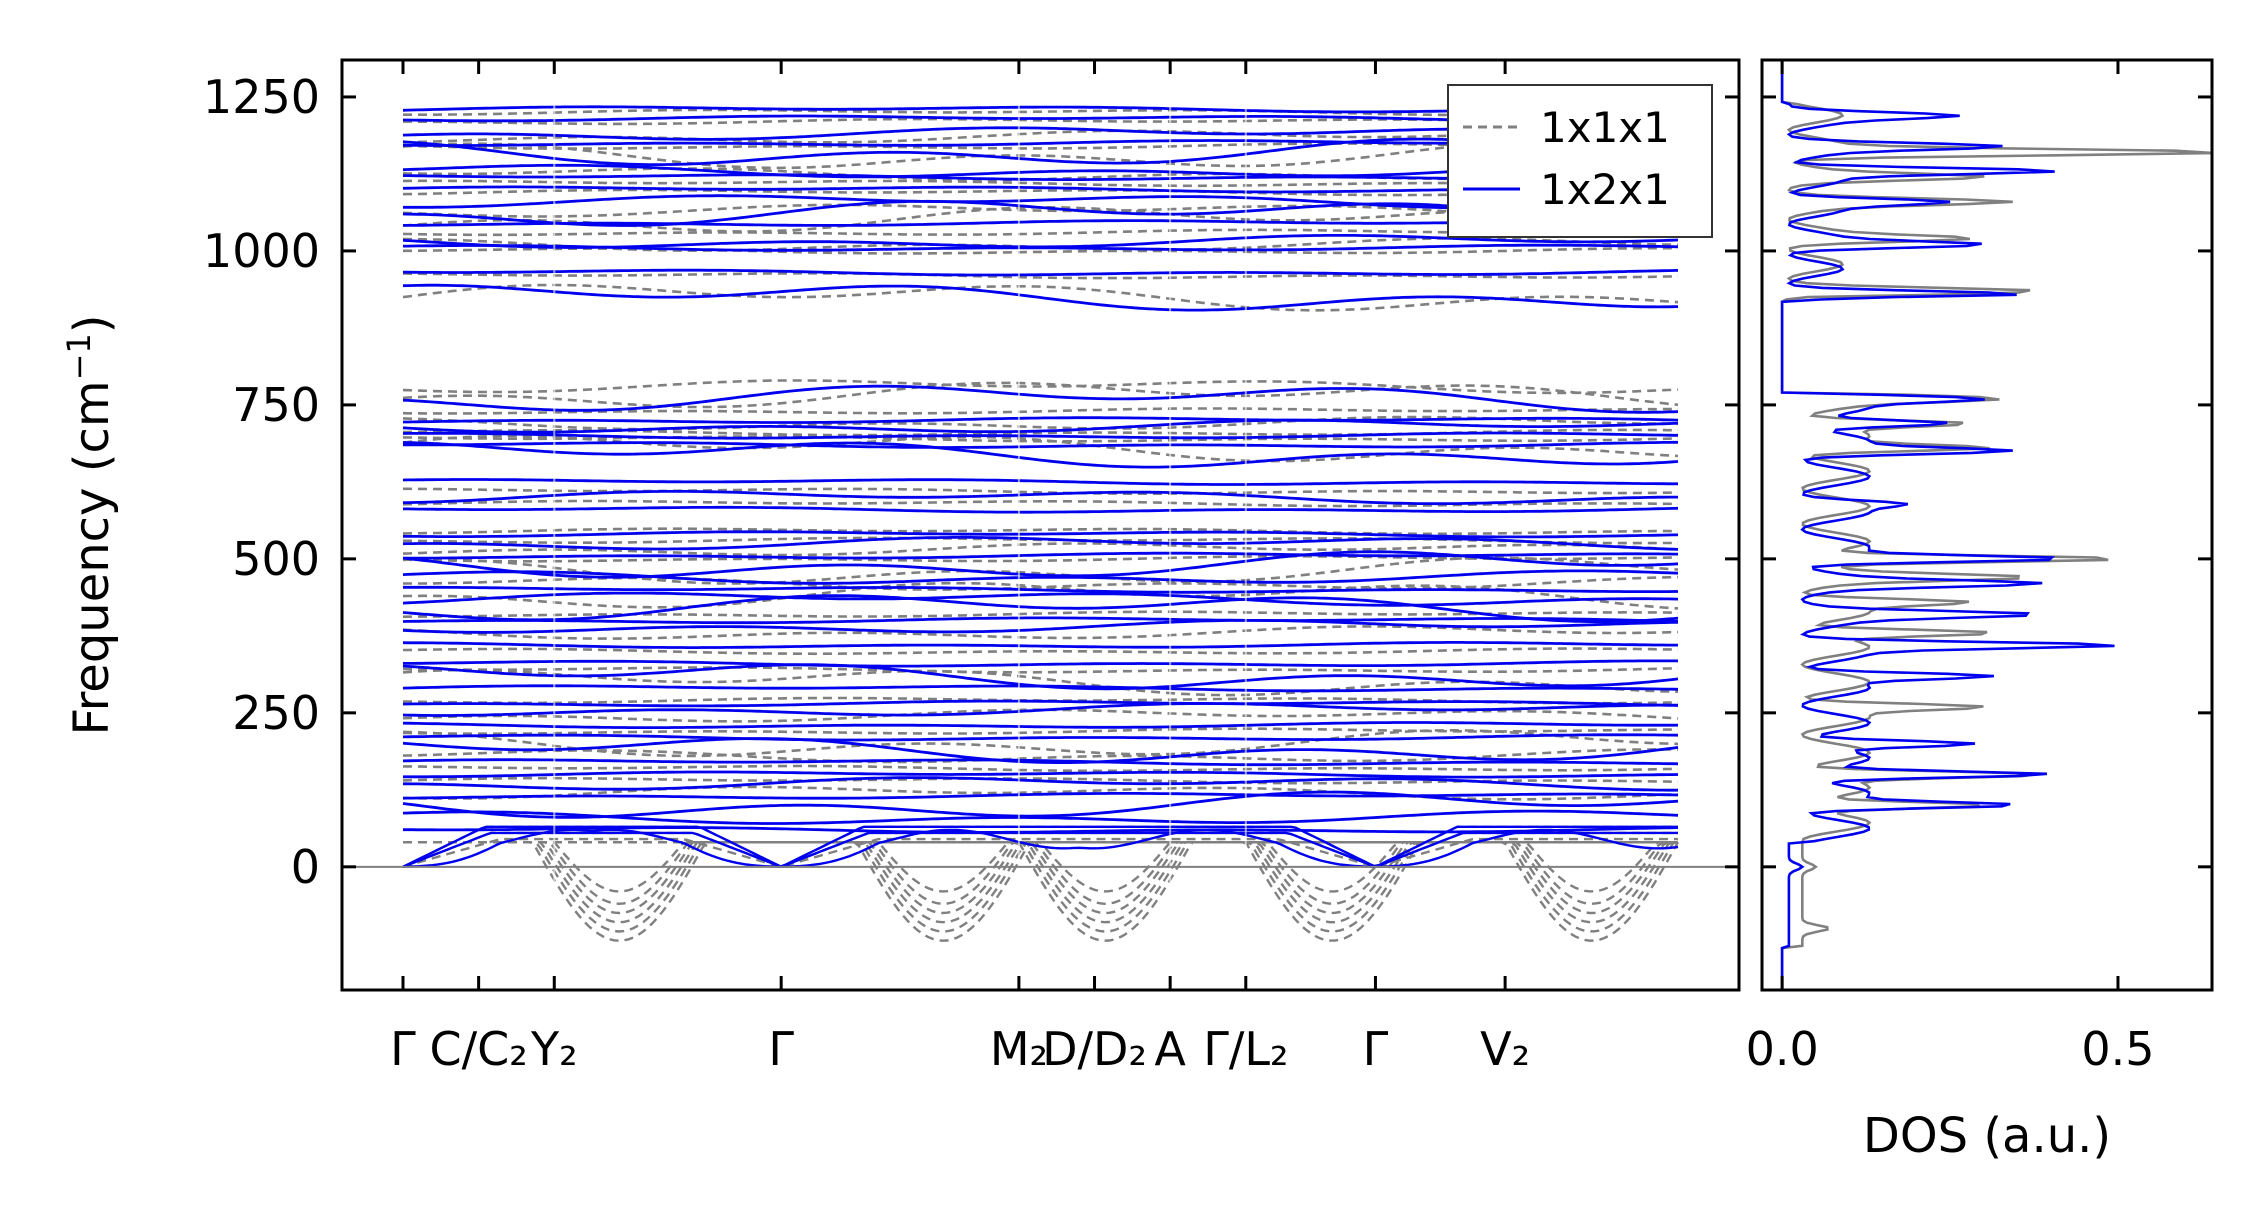 Image resolution: width=2259 pixels, height=1220 pixels. I want to click on kpoint-label-2: Y₂, so click(554, 1049).